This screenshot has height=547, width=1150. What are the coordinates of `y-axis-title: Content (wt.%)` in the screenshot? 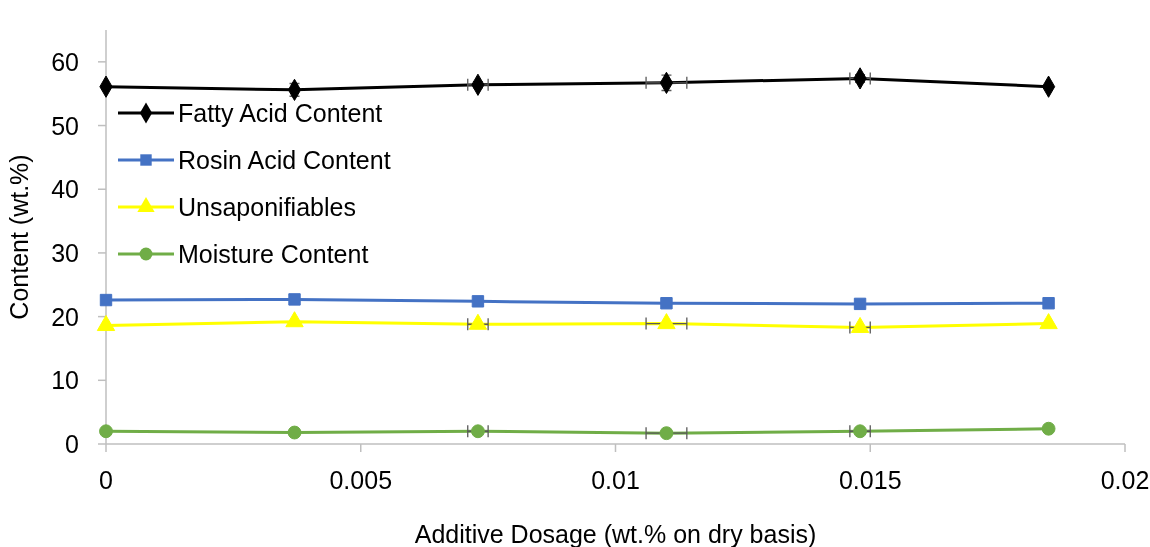 It's located at (19, 237).